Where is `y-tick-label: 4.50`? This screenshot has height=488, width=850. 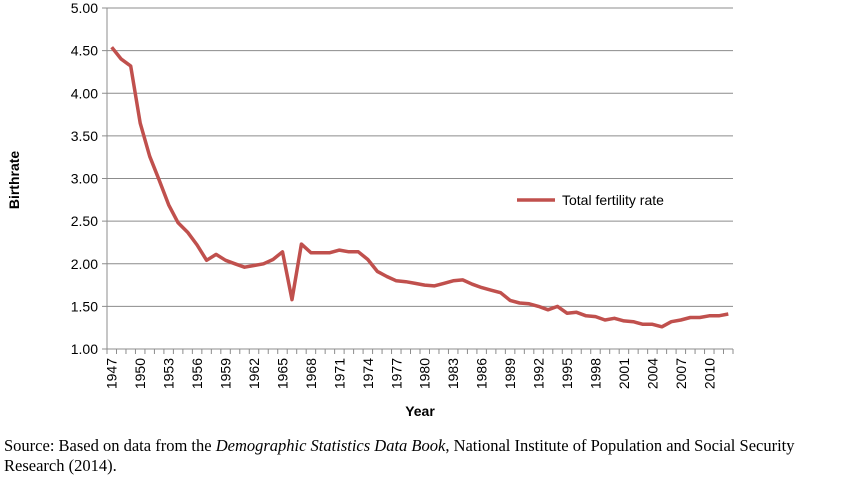 y-tick-label: 4.50 is located at coordinates (84, 51).